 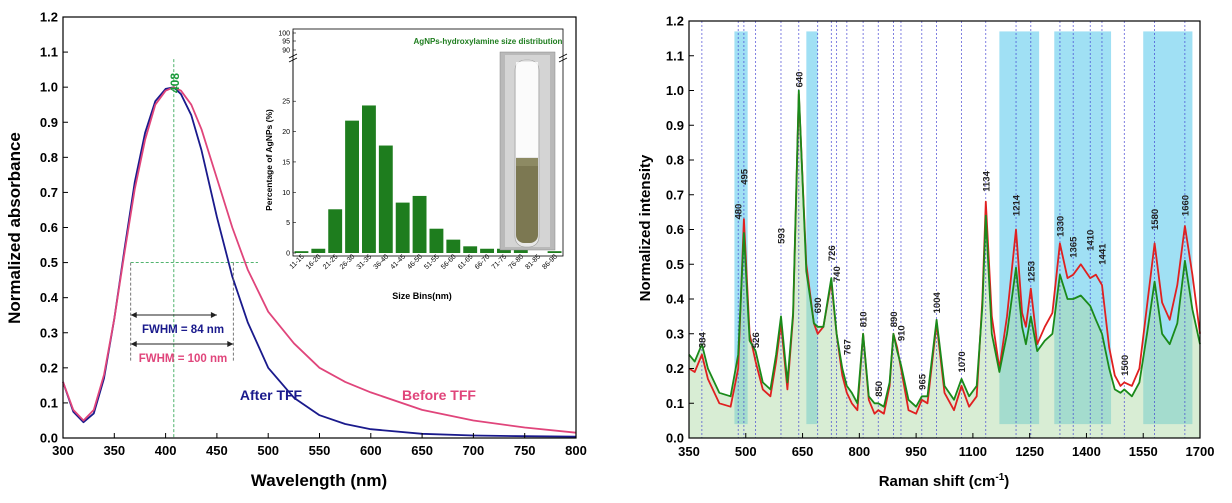 I want to click on x-tick-label: 300, so click(x=63, y=450).